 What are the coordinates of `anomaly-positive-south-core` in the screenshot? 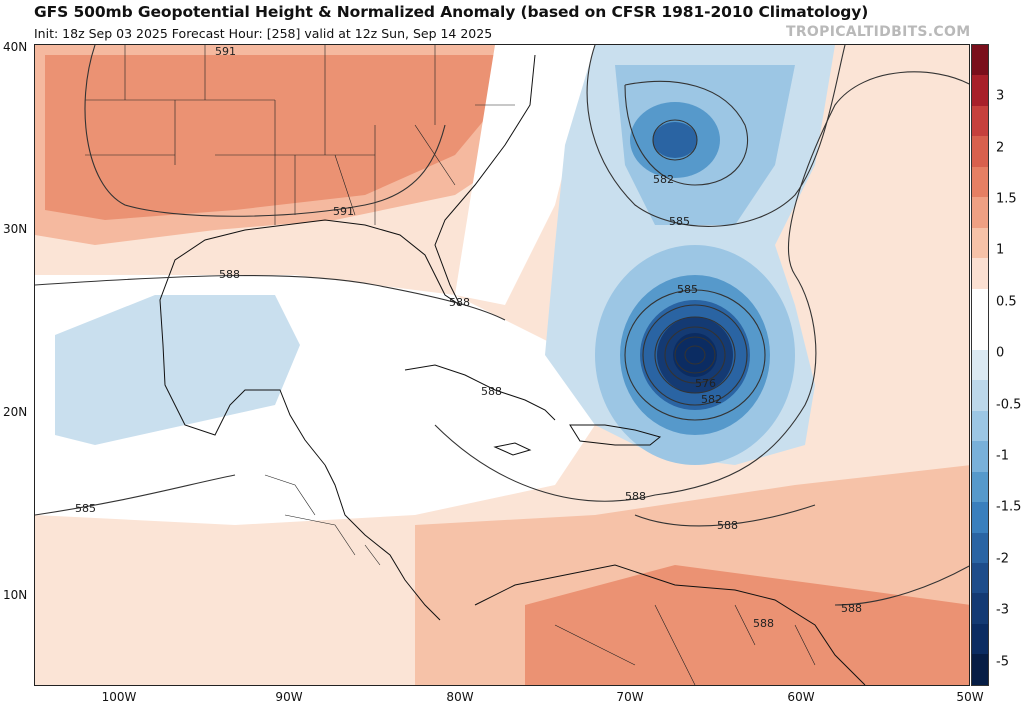 It's located at (747, 625).